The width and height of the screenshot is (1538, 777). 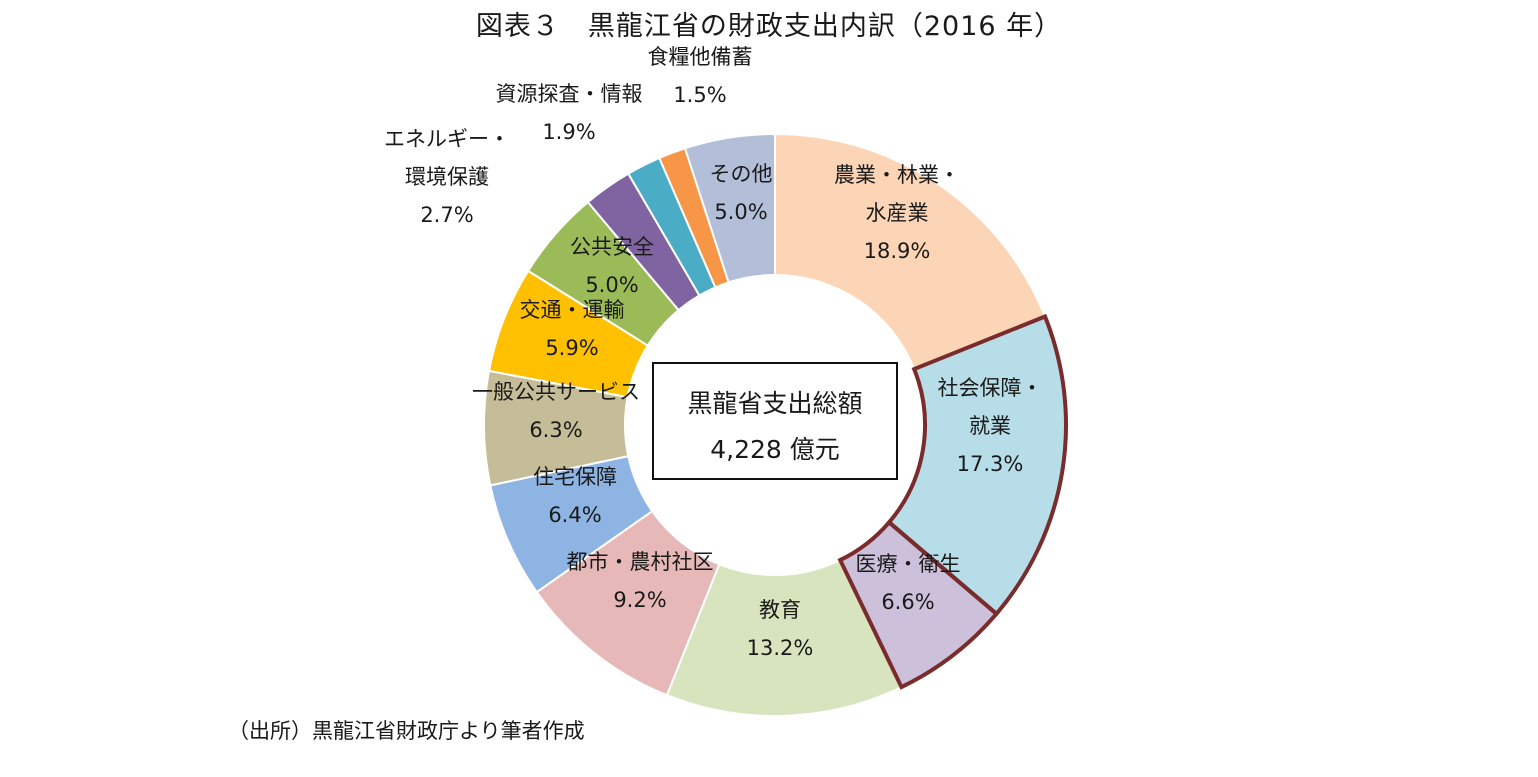 What do you see at coordinates (572, 329) in the screenshot?
I see `slice-label-7: 交通・運輸 5.9%` at bounding box center [572, 329].